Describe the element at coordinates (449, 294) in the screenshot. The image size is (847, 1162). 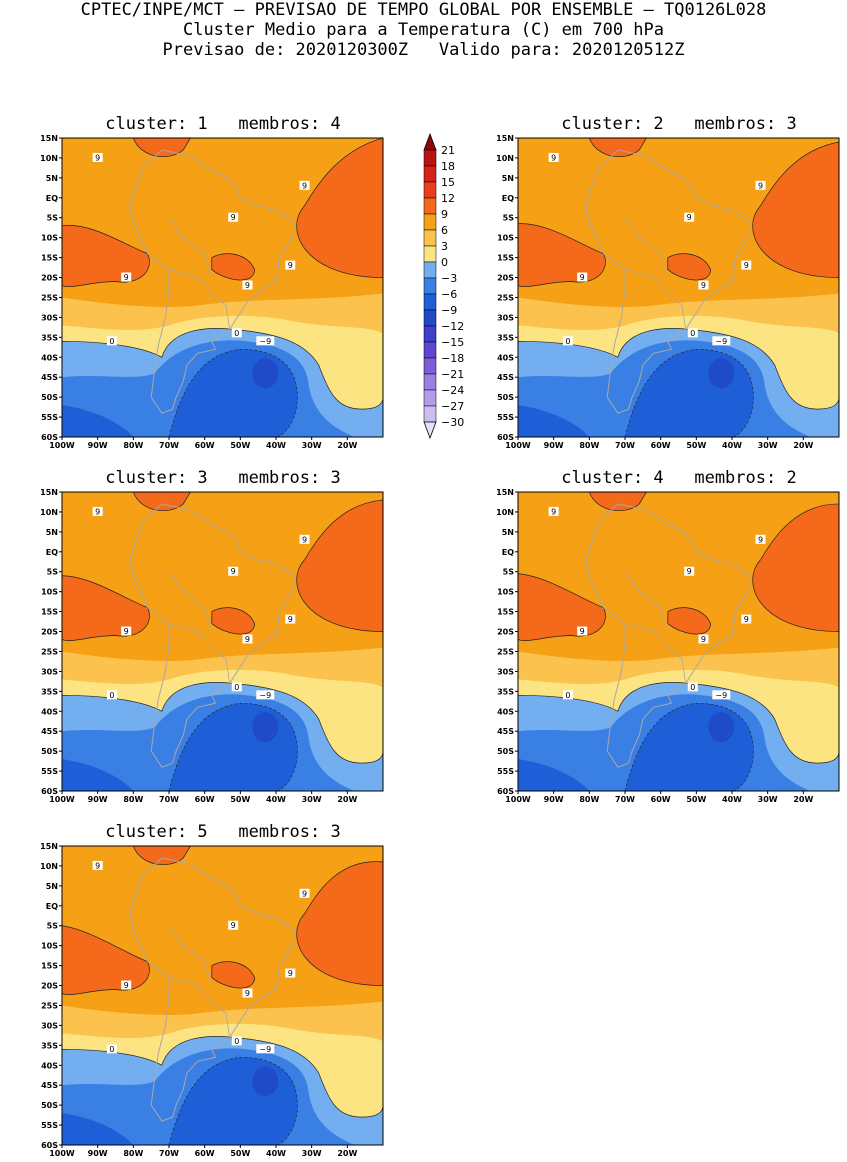
I see `colorbar-label: −6` at that location.